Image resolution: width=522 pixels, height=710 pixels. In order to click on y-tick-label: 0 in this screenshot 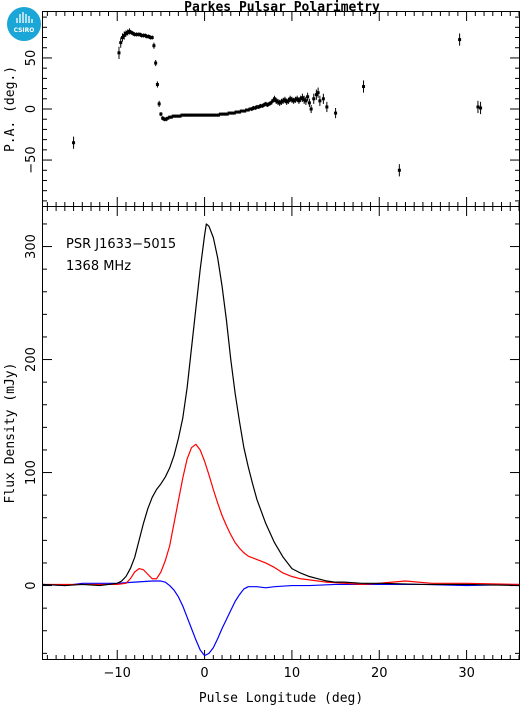, I will do `click(31, 585)`.